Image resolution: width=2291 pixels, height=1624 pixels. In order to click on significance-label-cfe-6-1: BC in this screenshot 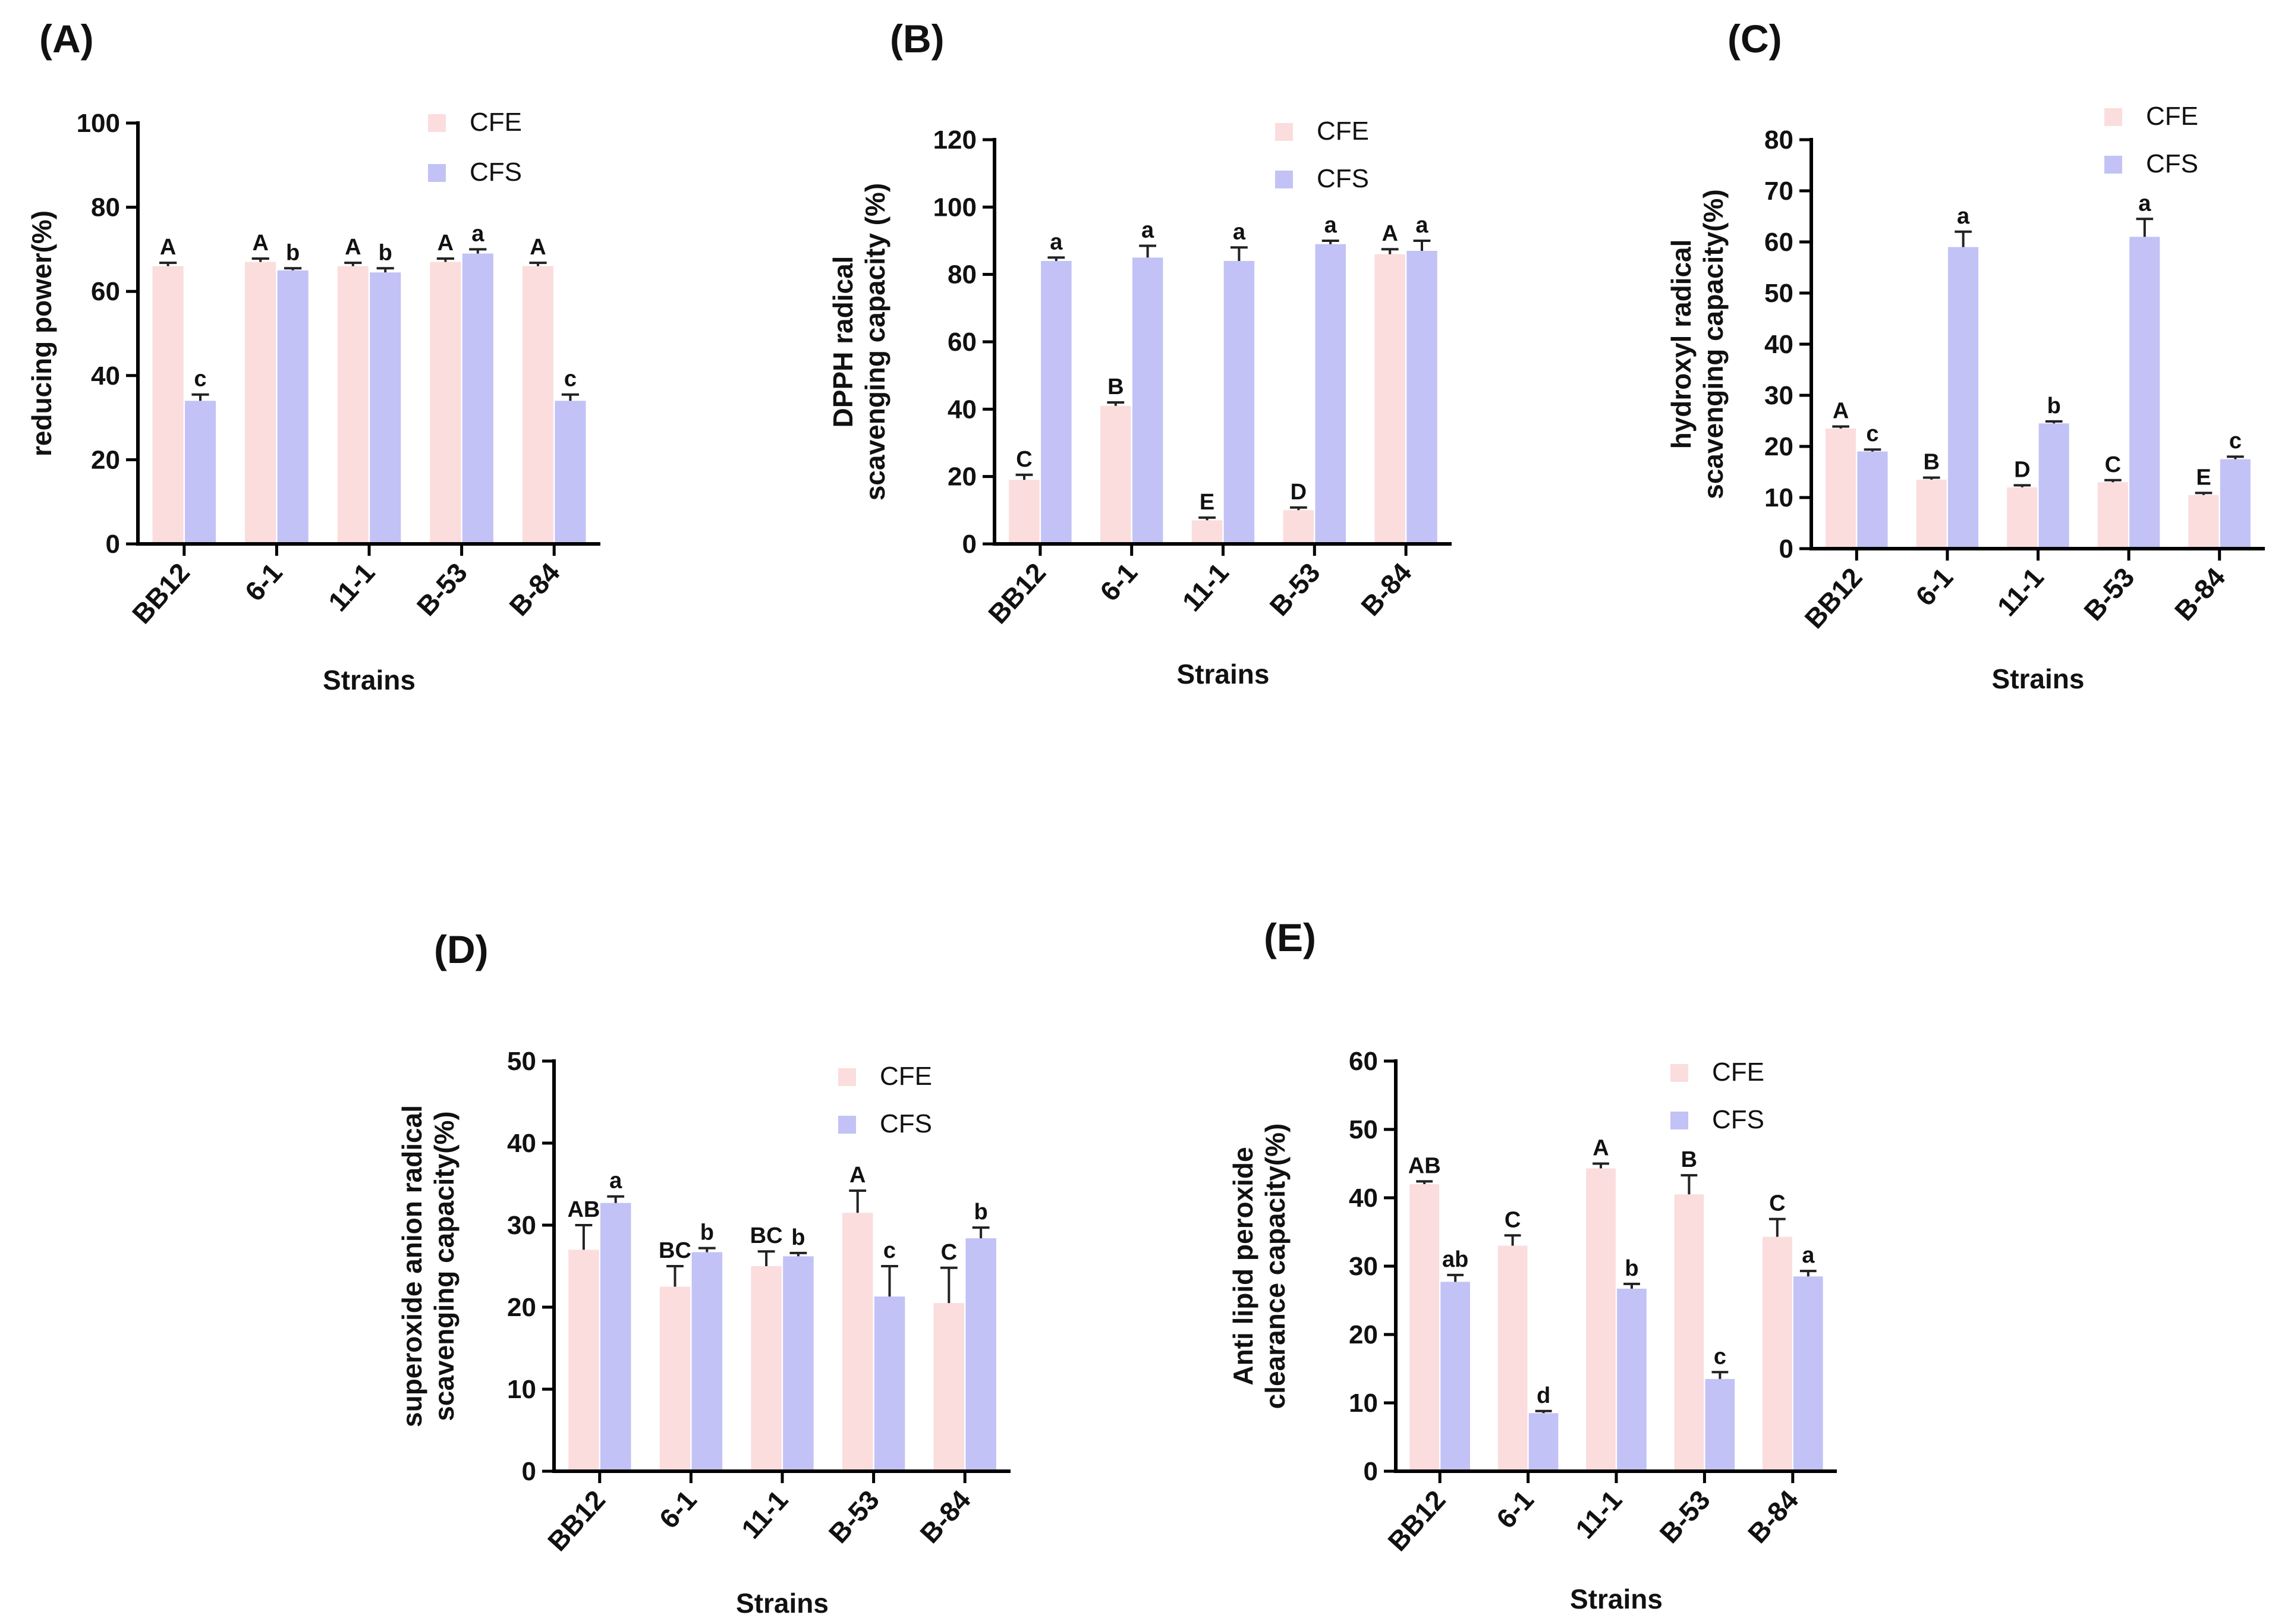, I will do `click(675, 1250)`.